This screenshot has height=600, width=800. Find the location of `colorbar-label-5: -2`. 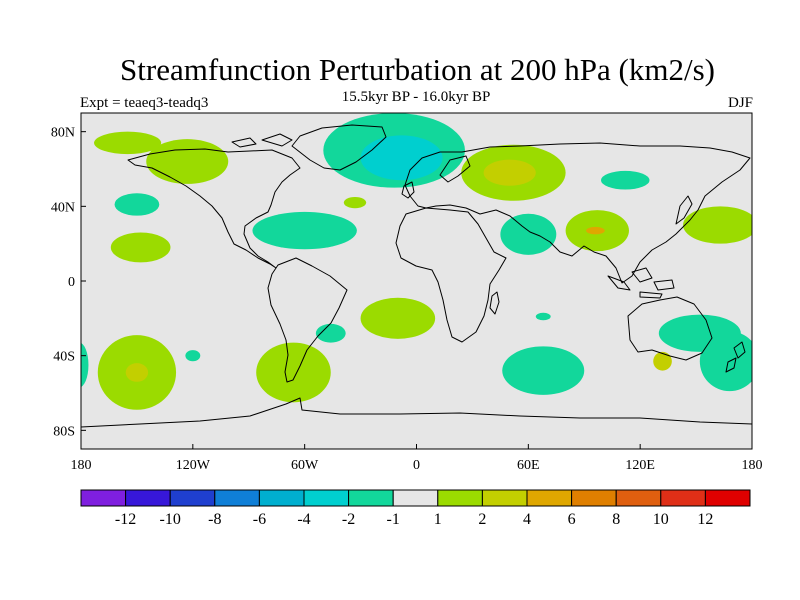

colorbar-label-5: -2 is located at coordinates (348, 519).